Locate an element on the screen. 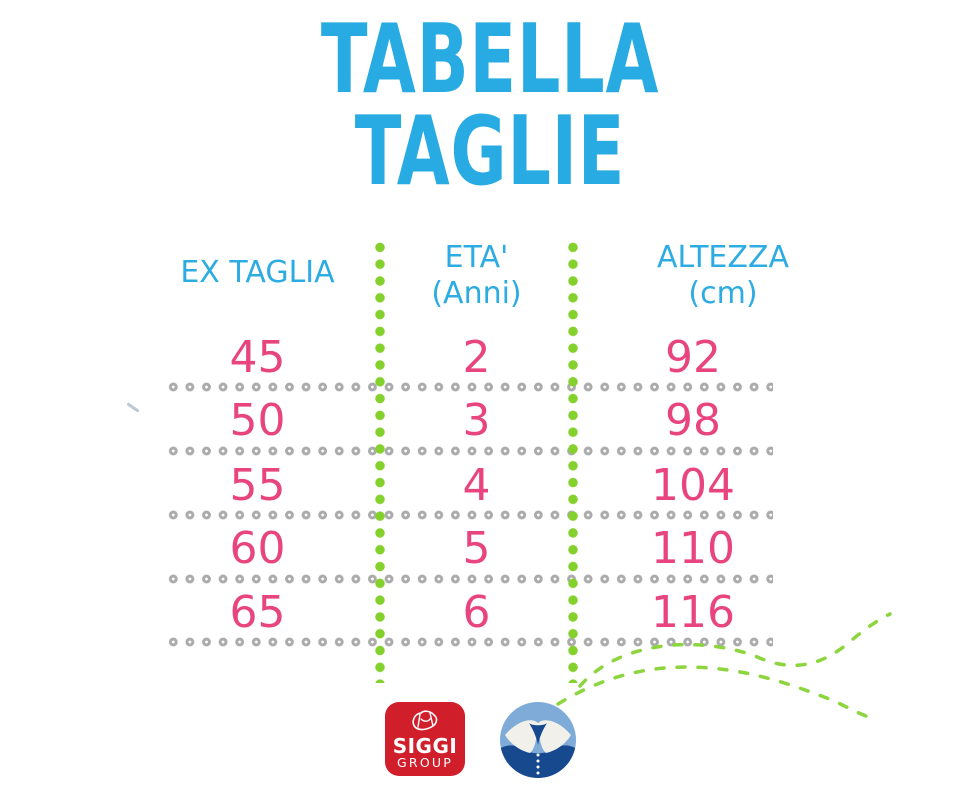  column-header-eta: ETA' (Anni) is located at coordinates (476, 276).